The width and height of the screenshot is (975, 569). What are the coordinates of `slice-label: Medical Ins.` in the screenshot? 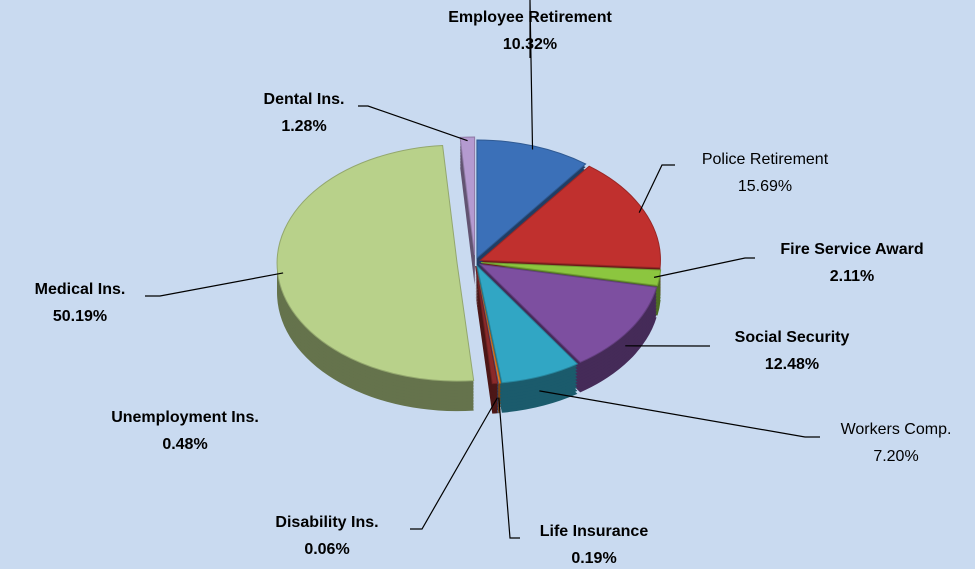 It's located at (80, 289).